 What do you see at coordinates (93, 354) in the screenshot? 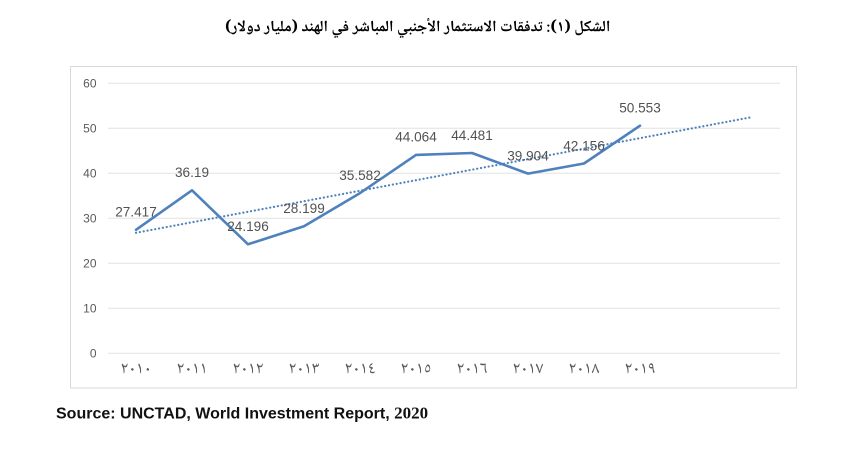
I see `svg-text: 0` at bounding box center [93, 354].